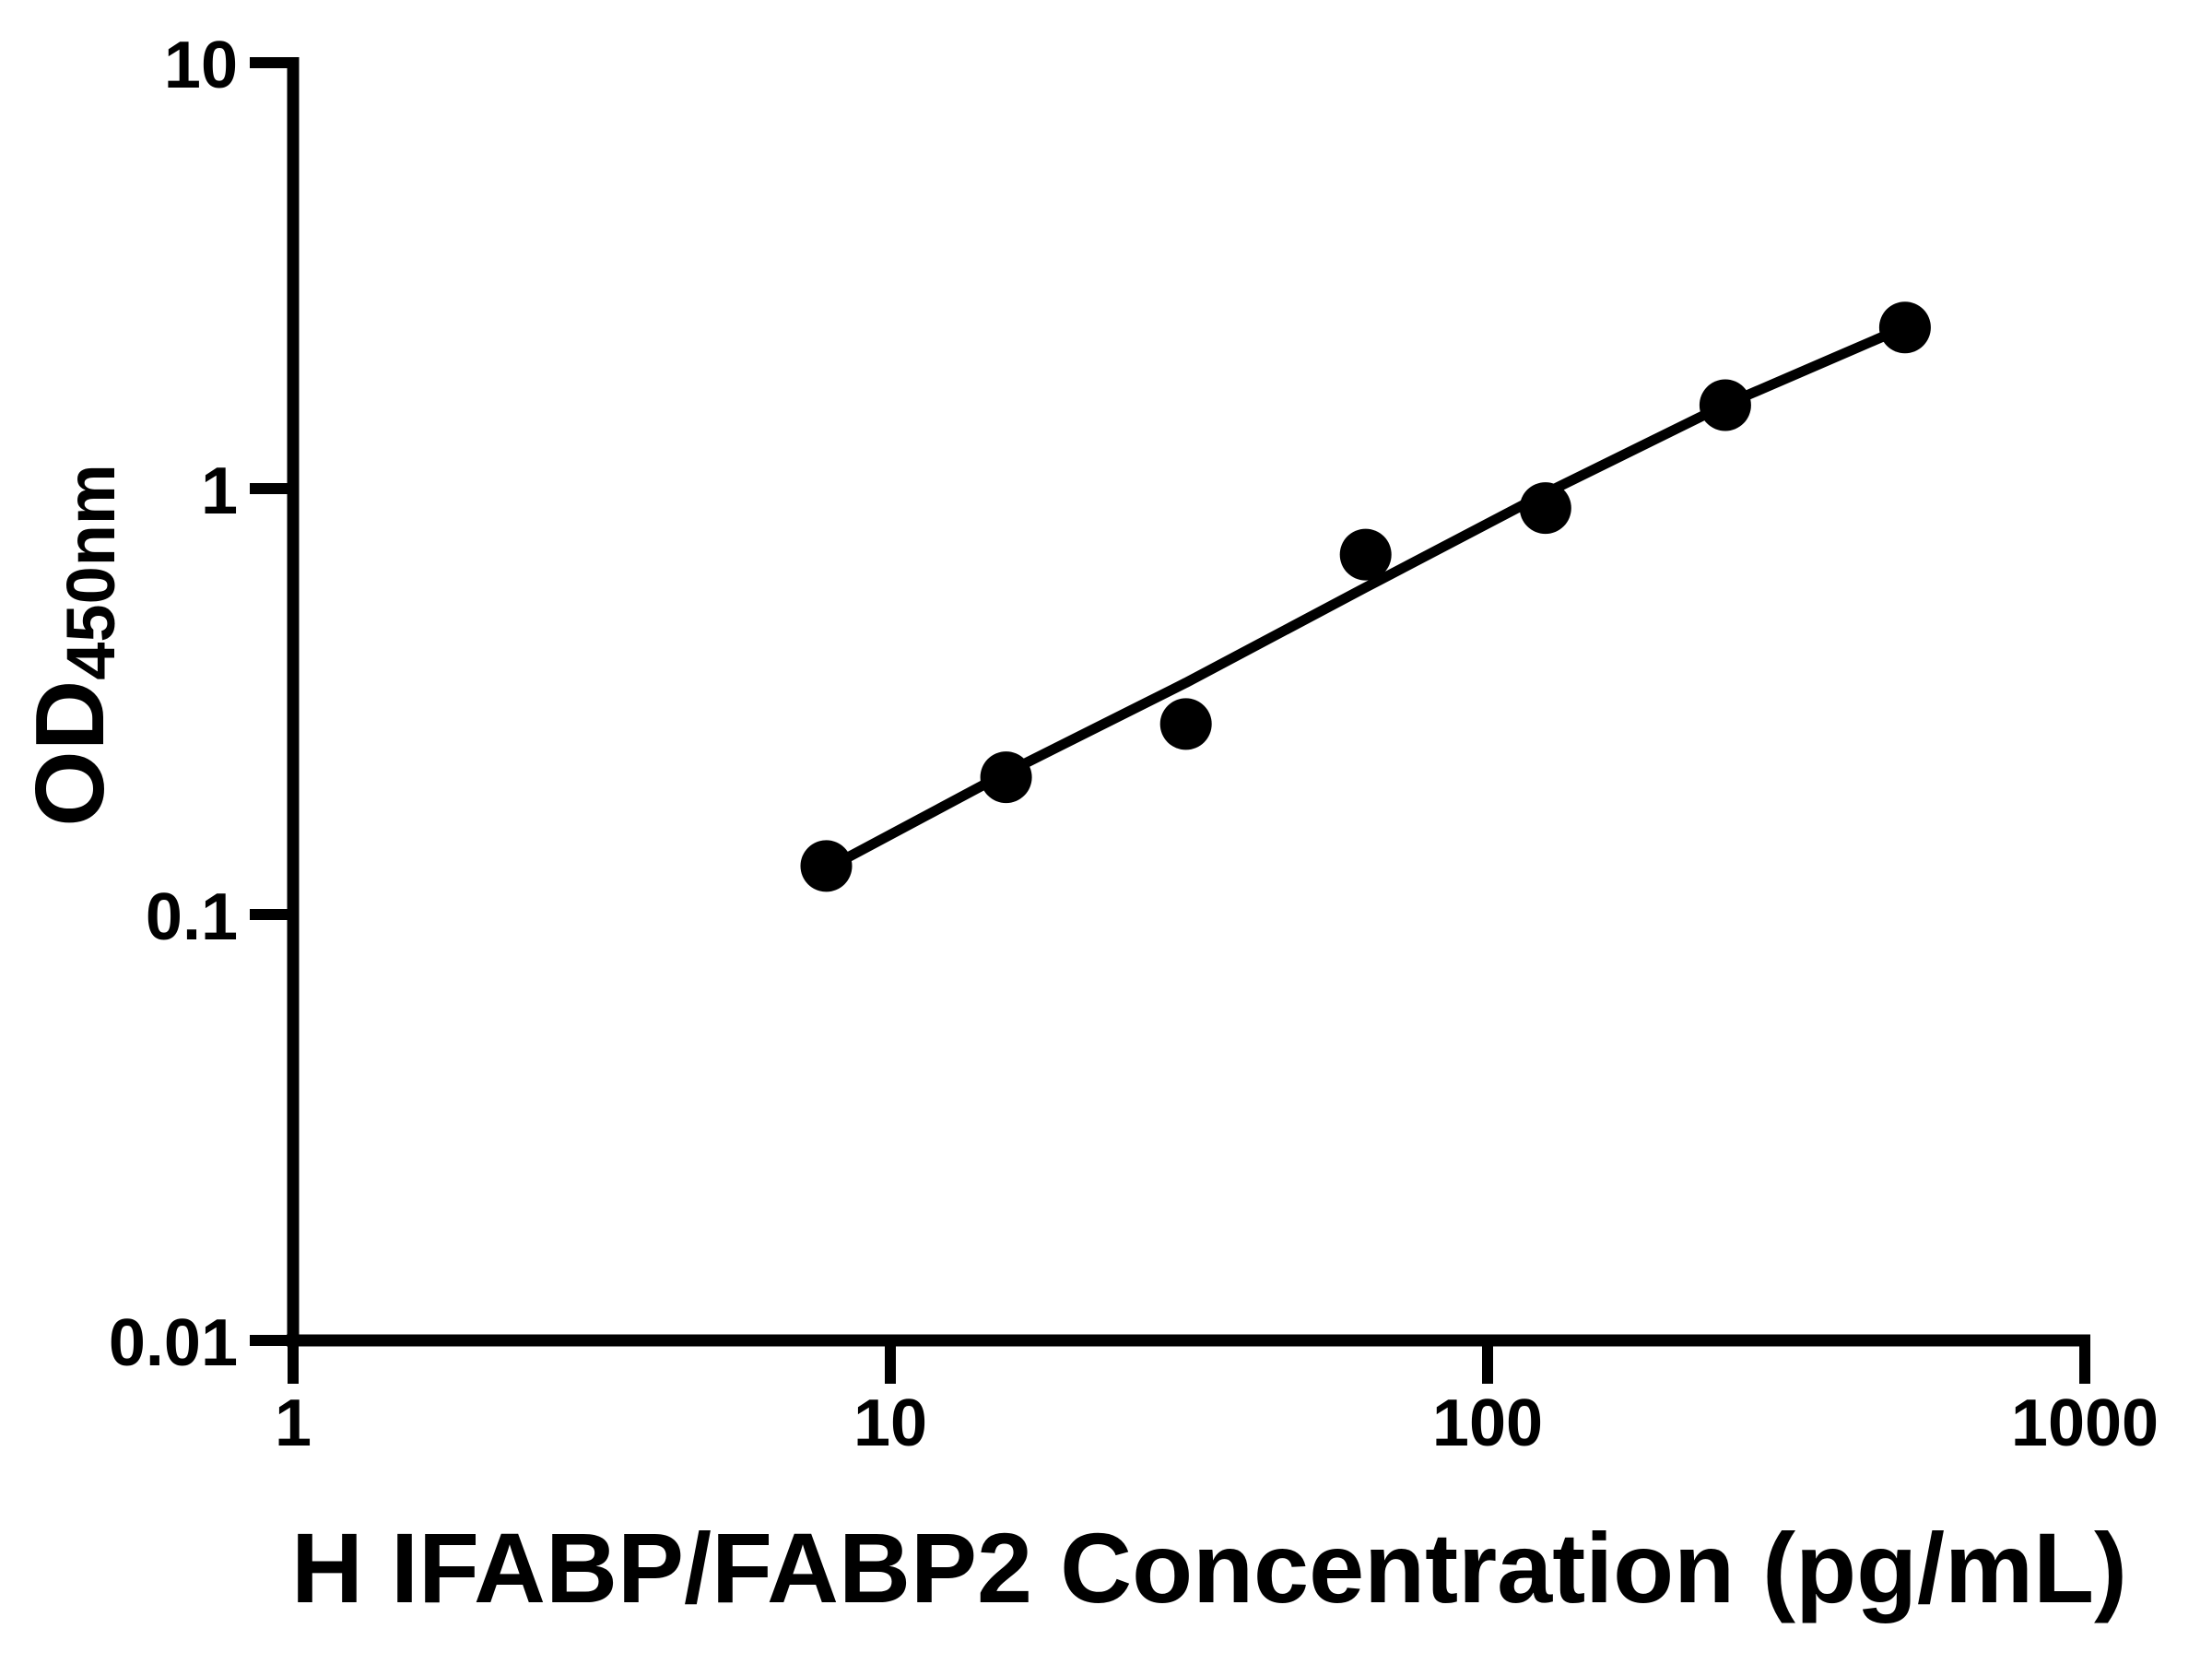 The height and width of the screenshot is (1664, 2212). I want to click on y-axis-title-subscript: 450nm, so click(91, 571).